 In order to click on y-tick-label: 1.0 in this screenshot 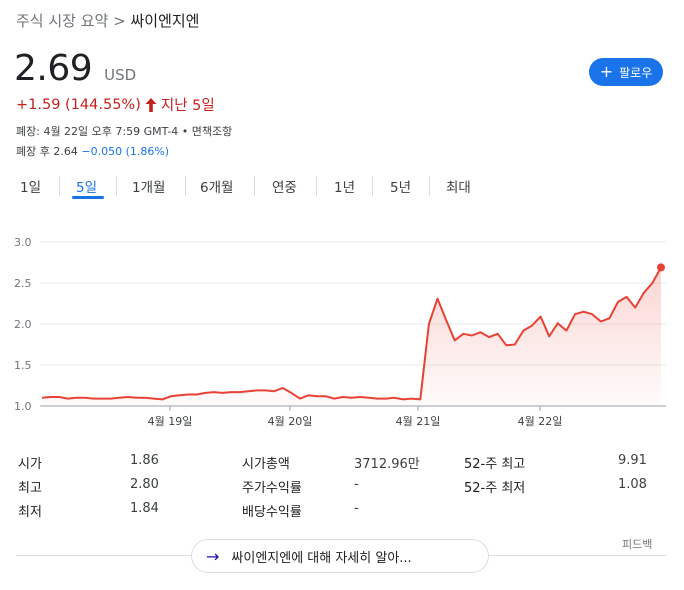, I will do `click(23, 406)`.